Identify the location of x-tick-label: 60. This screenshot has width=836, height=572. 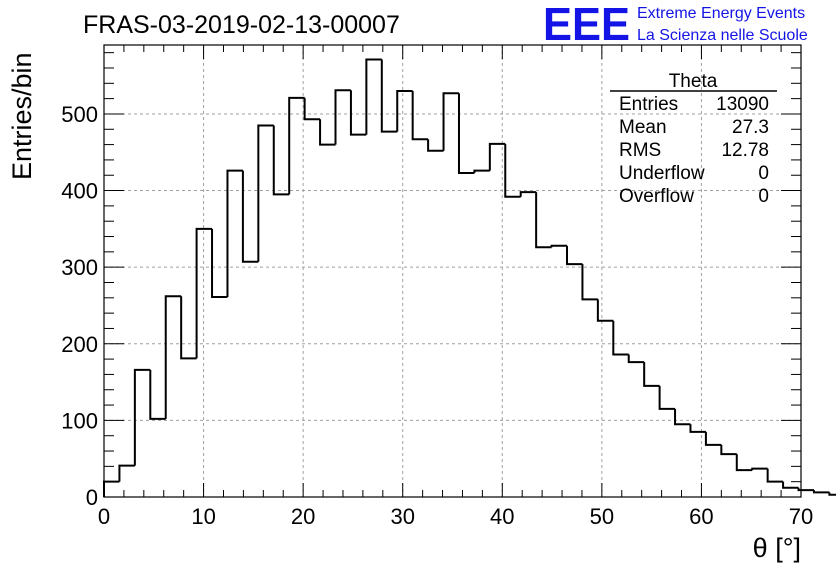
(701, 516).